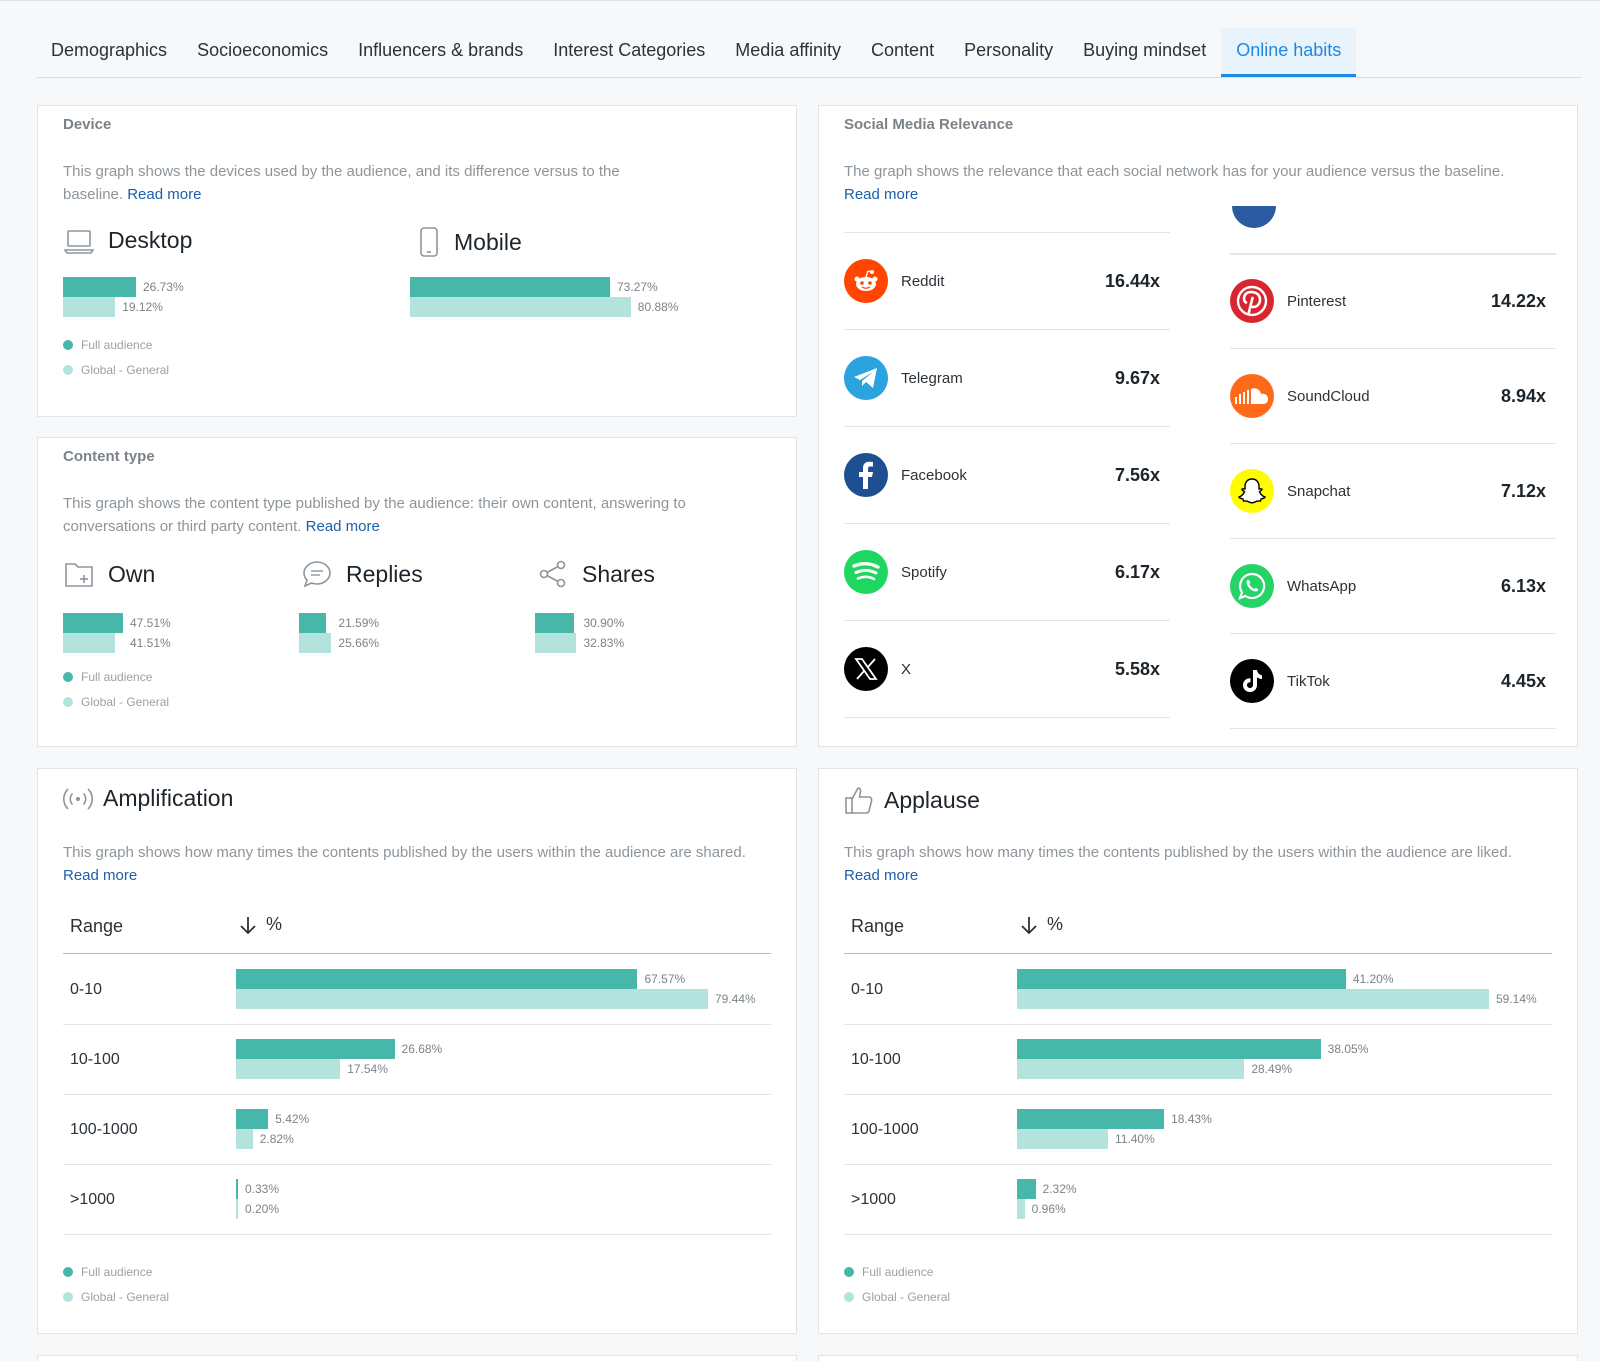  Describe the element at coordinates (97, 926) in the screenshot. I see `amplification-range-header: Range` at that location.